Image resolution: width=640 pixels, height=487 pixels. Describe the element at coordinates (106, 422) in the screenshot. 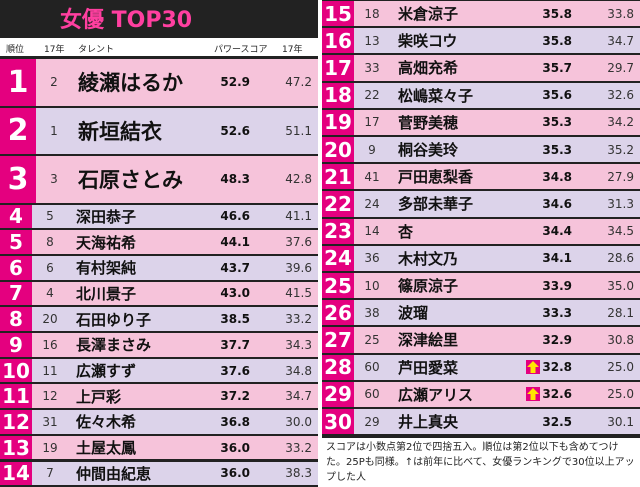

I see `actress-name: 佐々木希` at that location.